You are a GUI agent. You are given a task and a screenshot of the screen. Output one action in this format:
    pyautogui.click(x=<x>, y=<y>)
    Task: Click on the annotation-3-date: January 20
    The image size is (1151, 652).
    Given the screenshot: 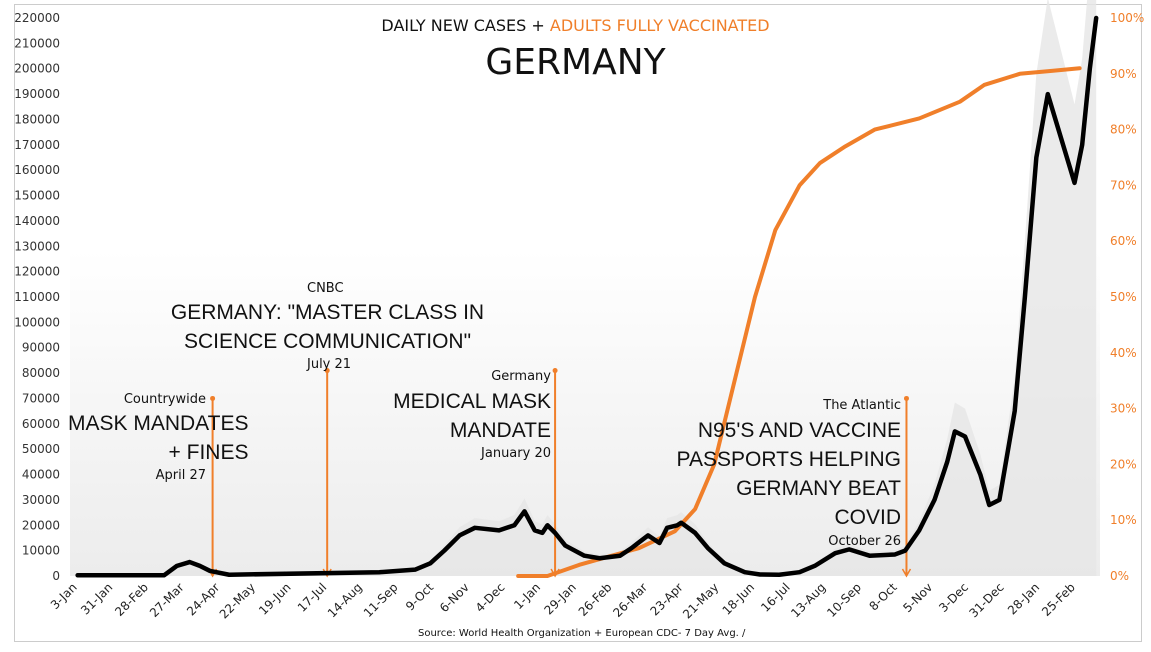 What is the action you would take?
    pyautogui.click(x=516, y=453)
    